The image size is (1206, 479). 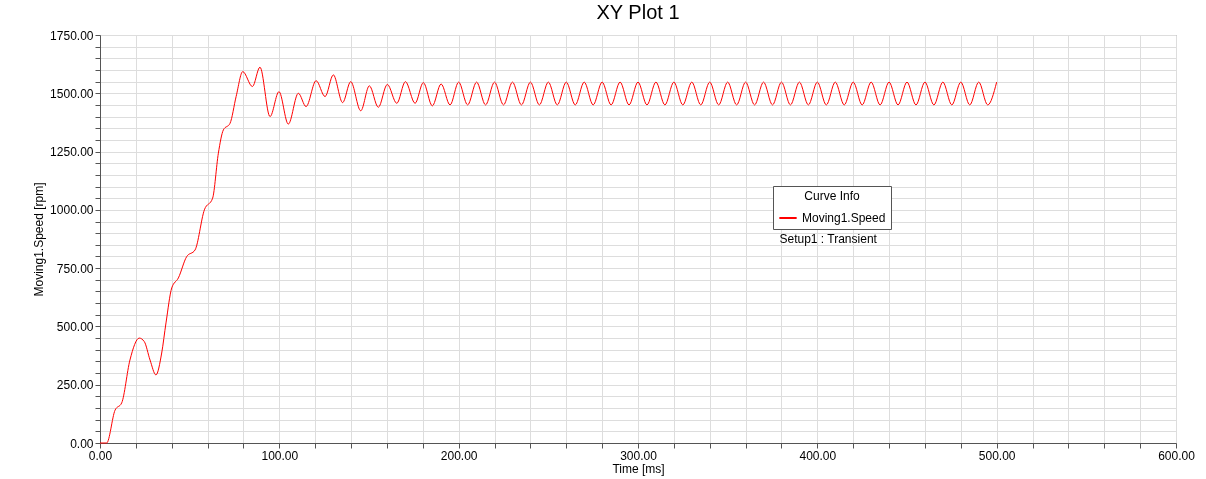 I want to click on y-tick-label: 0.00, so click(x=82, y=443).